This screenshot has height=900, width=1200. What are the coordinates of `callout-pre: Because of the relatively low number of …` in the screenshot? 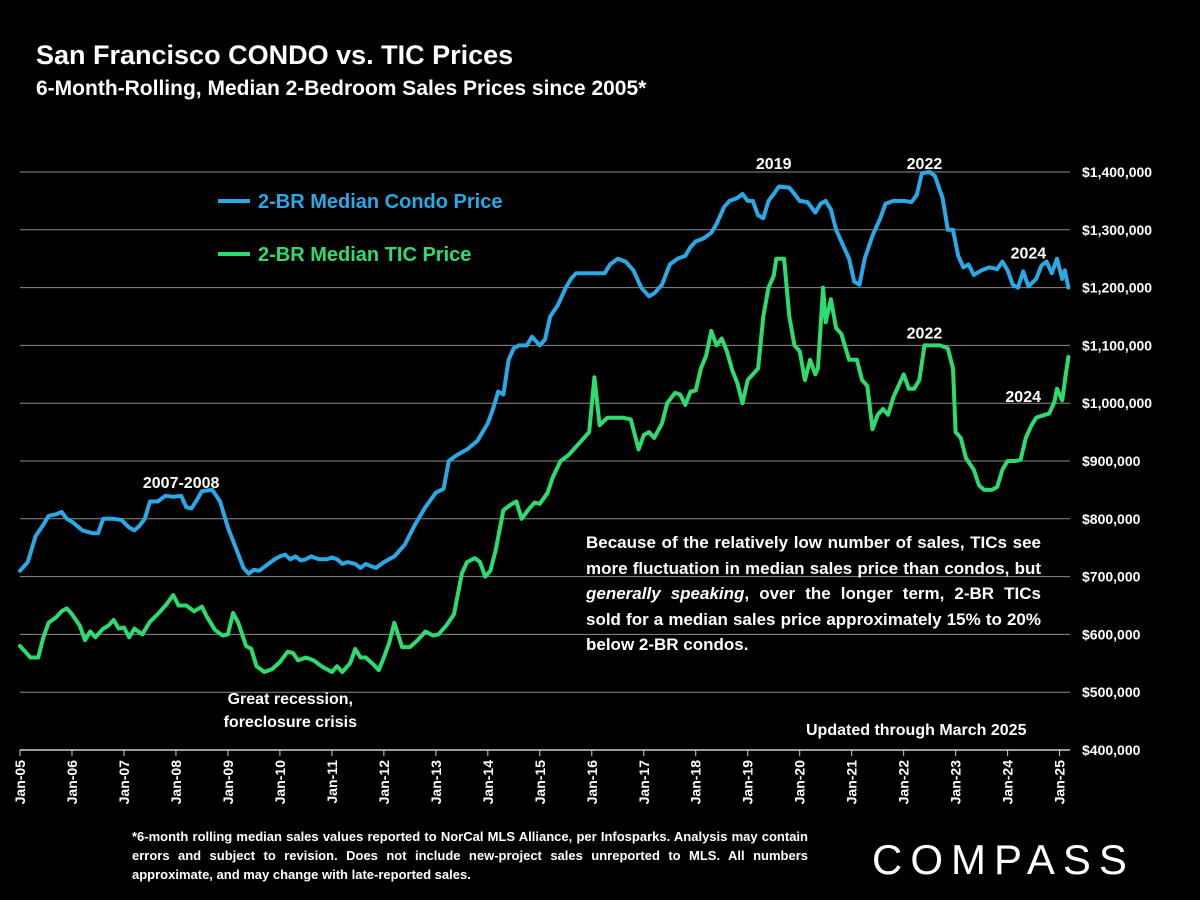 It's located at (813, 555).